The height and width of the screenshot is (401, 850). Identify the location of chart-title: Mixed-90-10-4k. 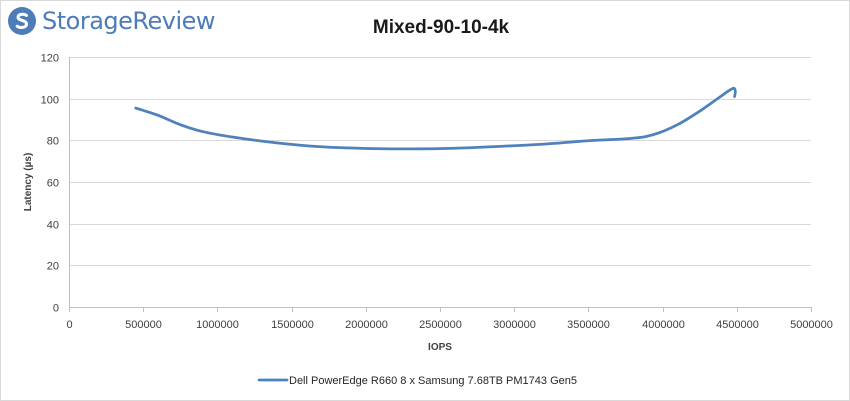
(441, 27).